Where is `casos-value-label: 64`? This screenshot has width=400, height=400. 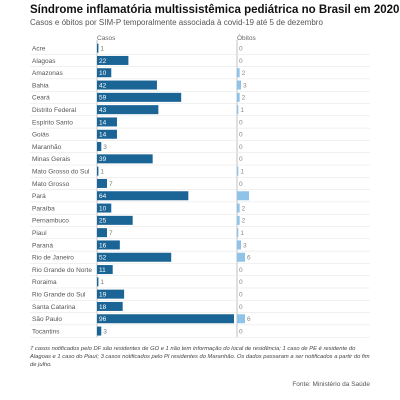
casos-value-label: 64 is located at coordinates (103, 196).